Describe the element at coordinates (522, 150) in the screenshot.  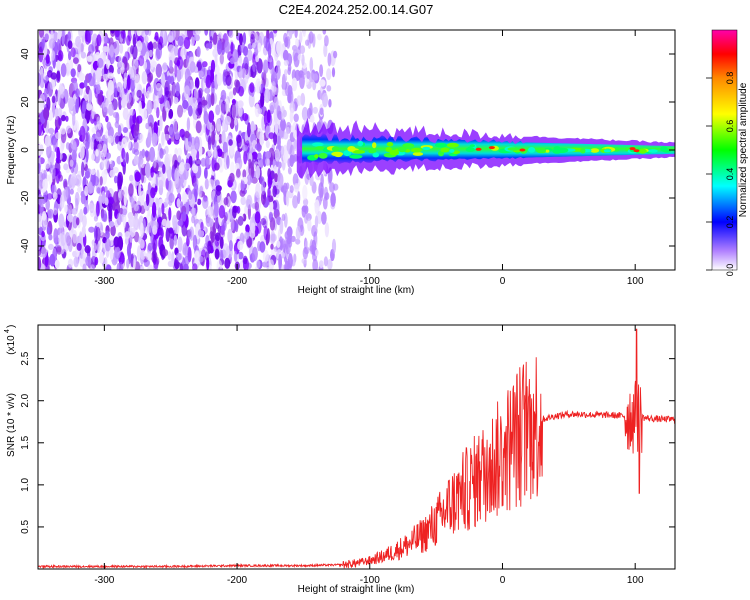
I see `band-hotspot` at that location.